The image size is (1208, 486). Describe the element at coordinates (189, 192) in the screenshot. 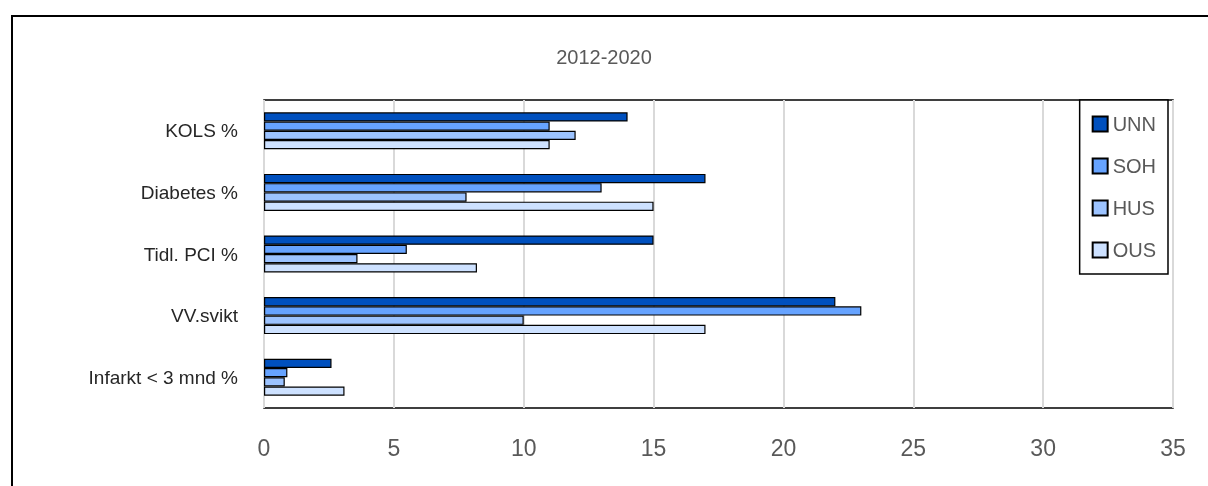

I see `y-tick-label: Diabetes %` at that location.